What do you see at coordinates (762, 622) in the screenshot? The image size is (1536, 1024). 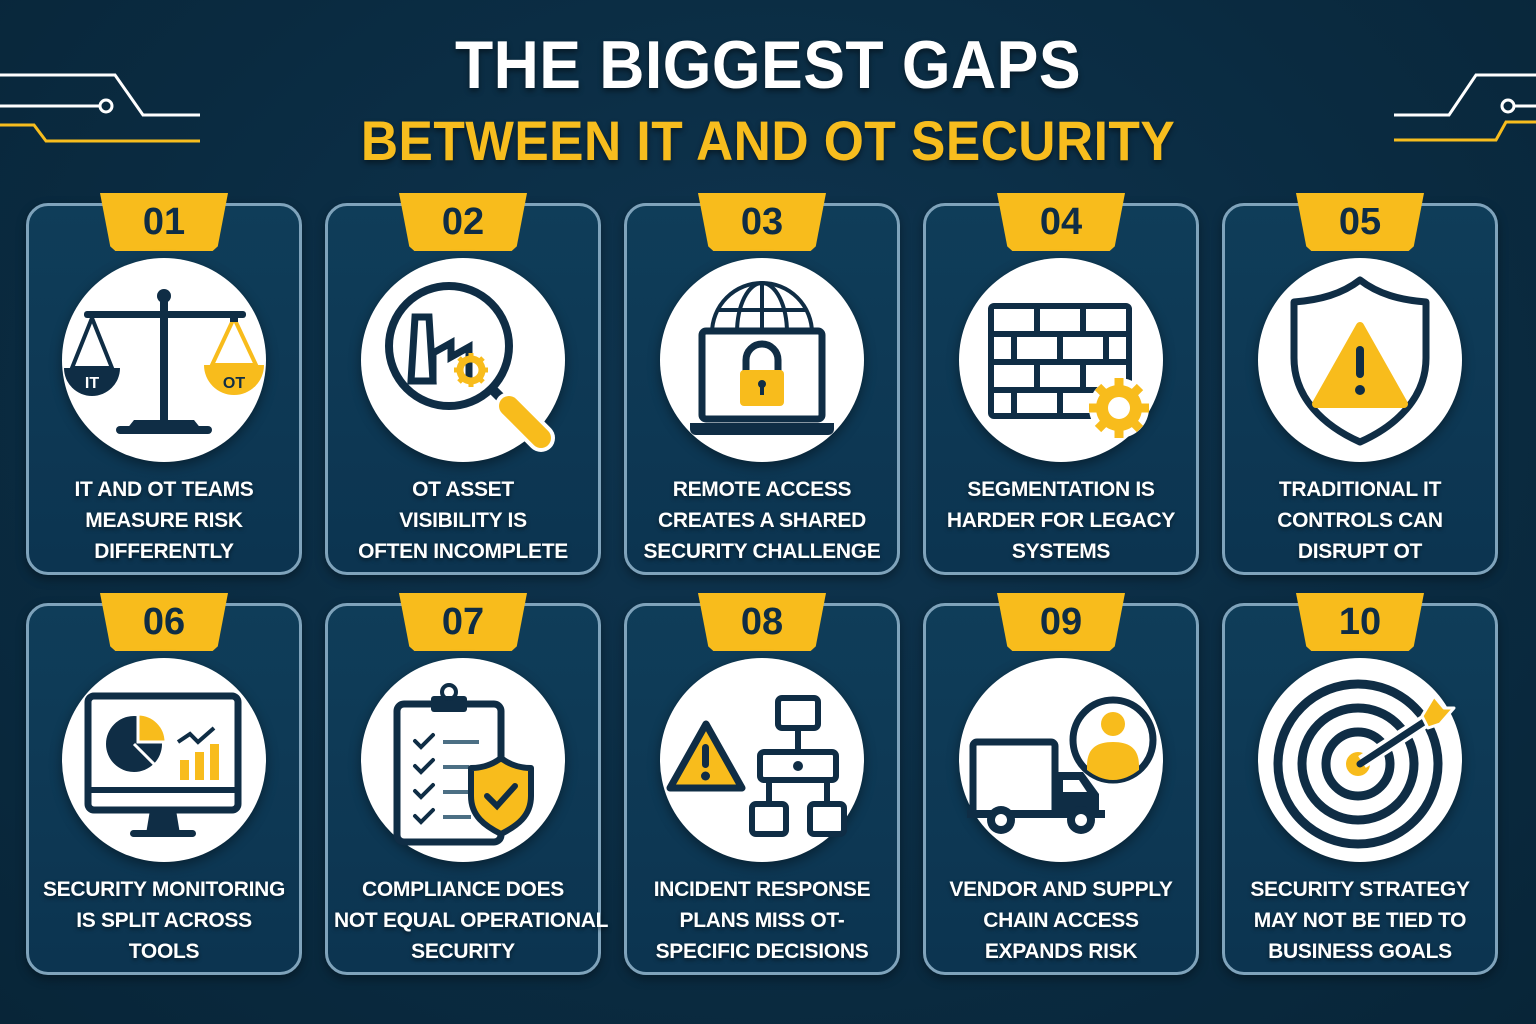 I see `card-number-badge: 08` at bounding box center [762, 622].